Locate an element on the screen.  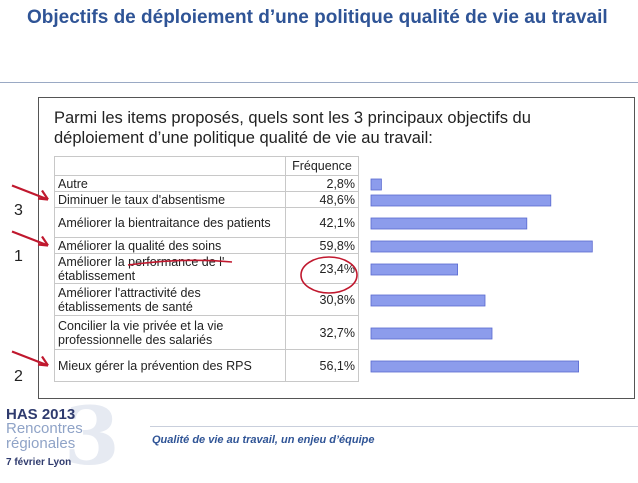
table-row: Améliorer la qualité des soins 59,8% is located at coordinates (206, 245).